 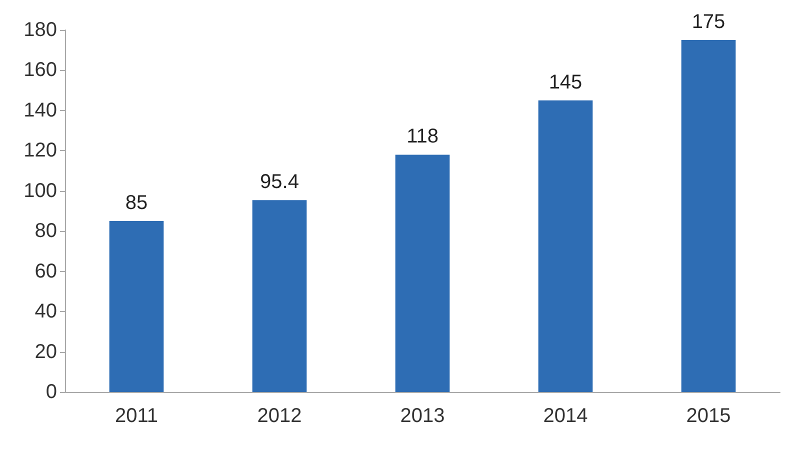 What do you see at coordinates (422, 416) in the screenshot?
I see `x-tick-label: 2013` at bounding box center [422, 416].